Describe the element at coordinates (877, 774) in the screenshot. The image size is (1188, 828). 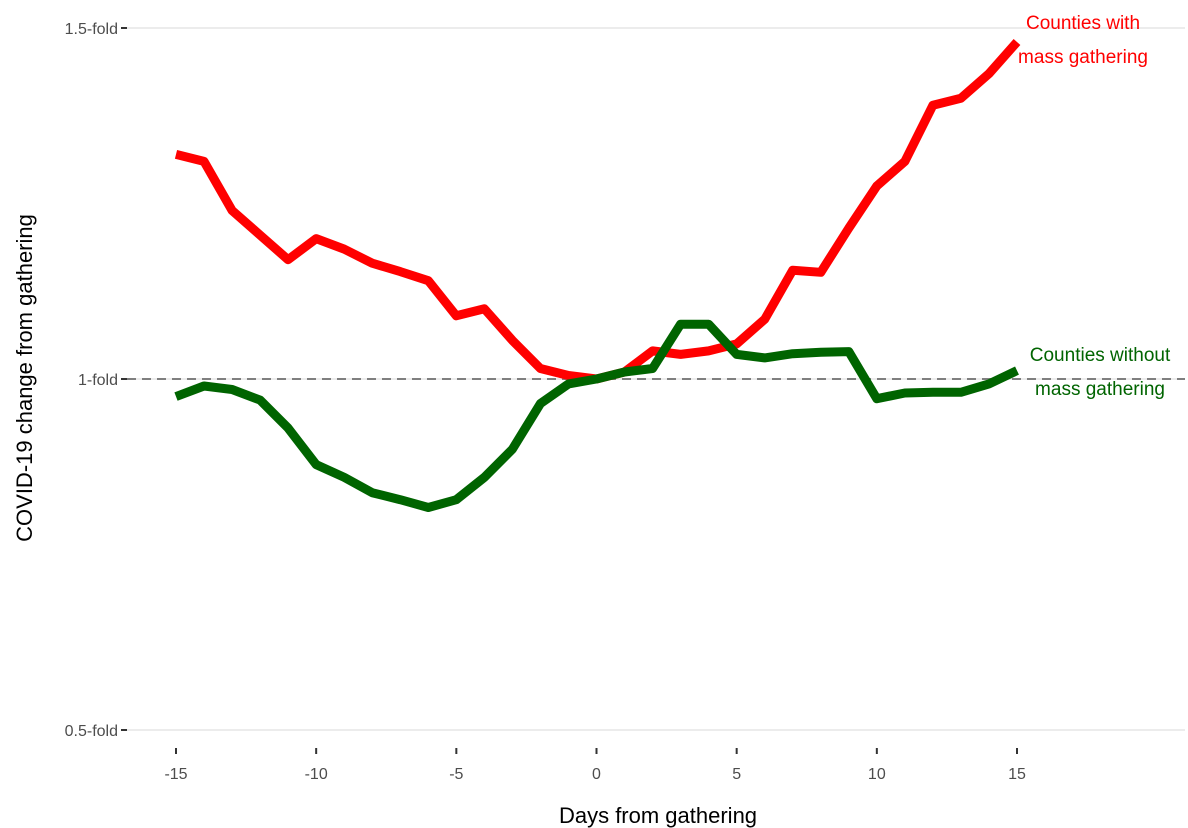
I see `x-tick-label: 10` at that location.